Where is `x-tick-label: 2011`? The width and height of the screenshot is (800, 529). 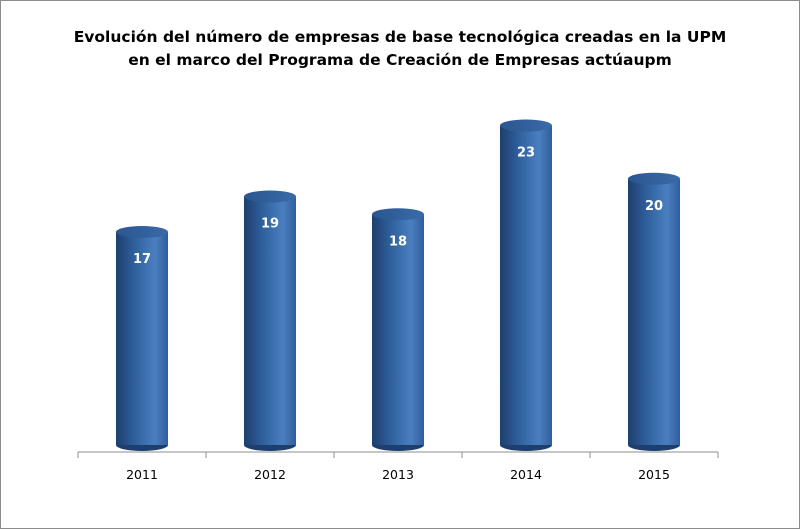
x-tick-label: 2011 is located at coordinates (142, 474).